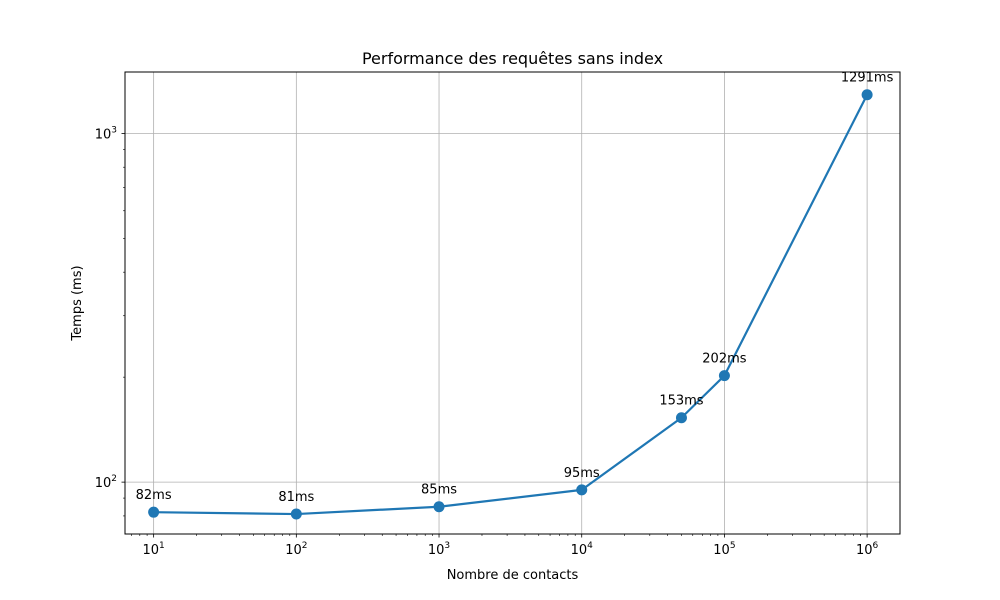 The height and width of the screenshot is (600, 1000). I want to click on x-tick-label: 106, so click(867, 549).